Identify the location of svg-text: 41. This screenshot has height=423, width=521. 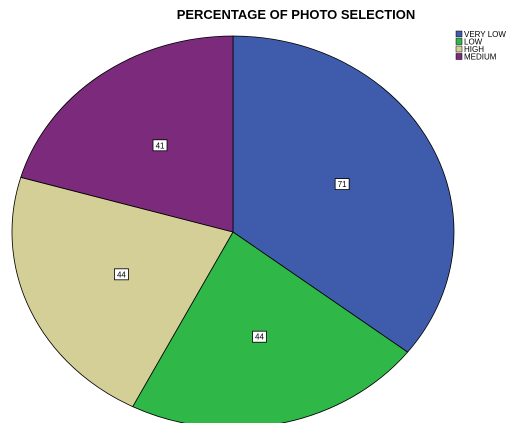
(160, 145).